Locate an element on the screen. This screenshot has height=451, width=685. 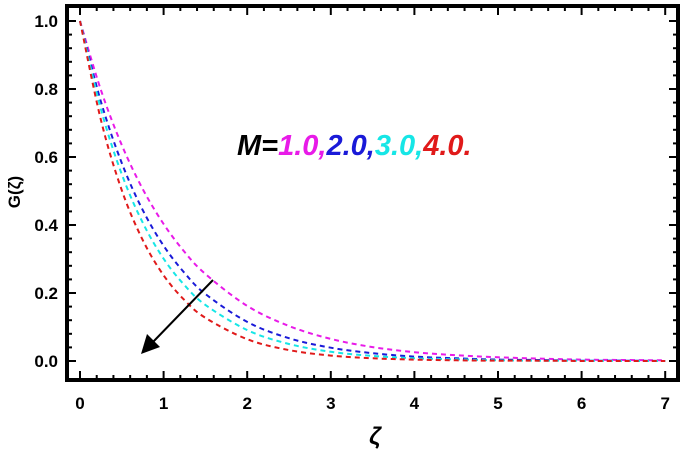
x-tick-label: 6 is located at coordinates (581, 403).